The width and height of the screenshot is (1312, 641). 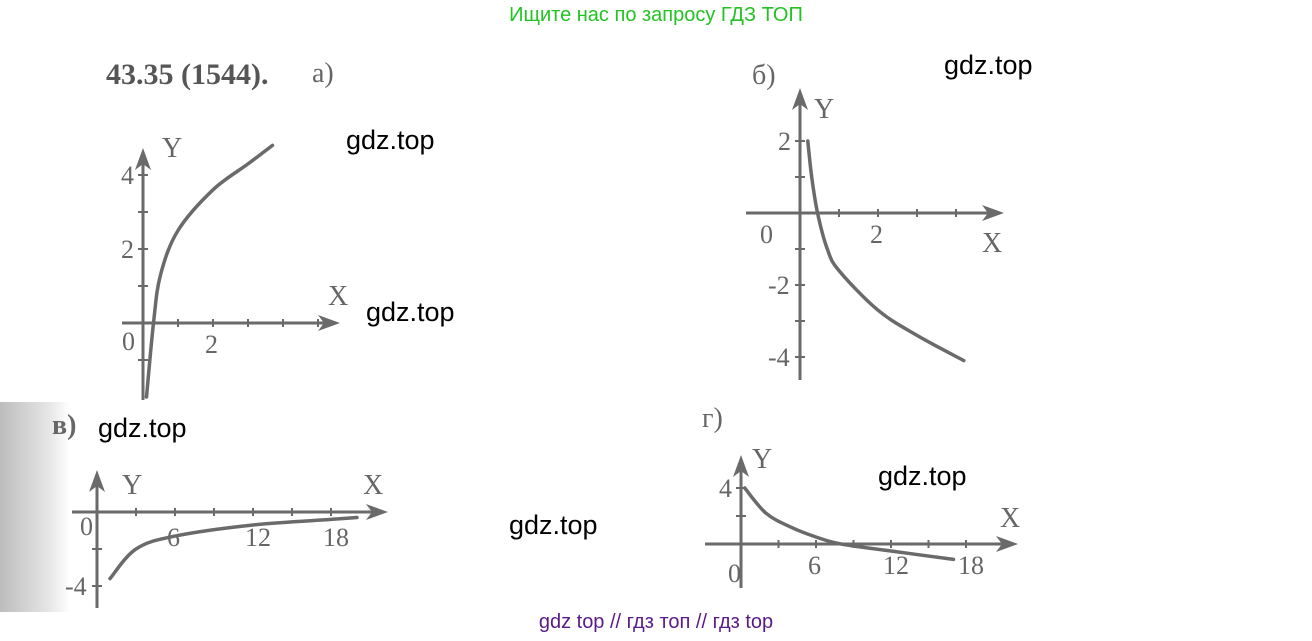 What do you see at coordinates (712, 418) in the screenshot?
I see `panel-label-g: г)` at bounding box center [712, 418].